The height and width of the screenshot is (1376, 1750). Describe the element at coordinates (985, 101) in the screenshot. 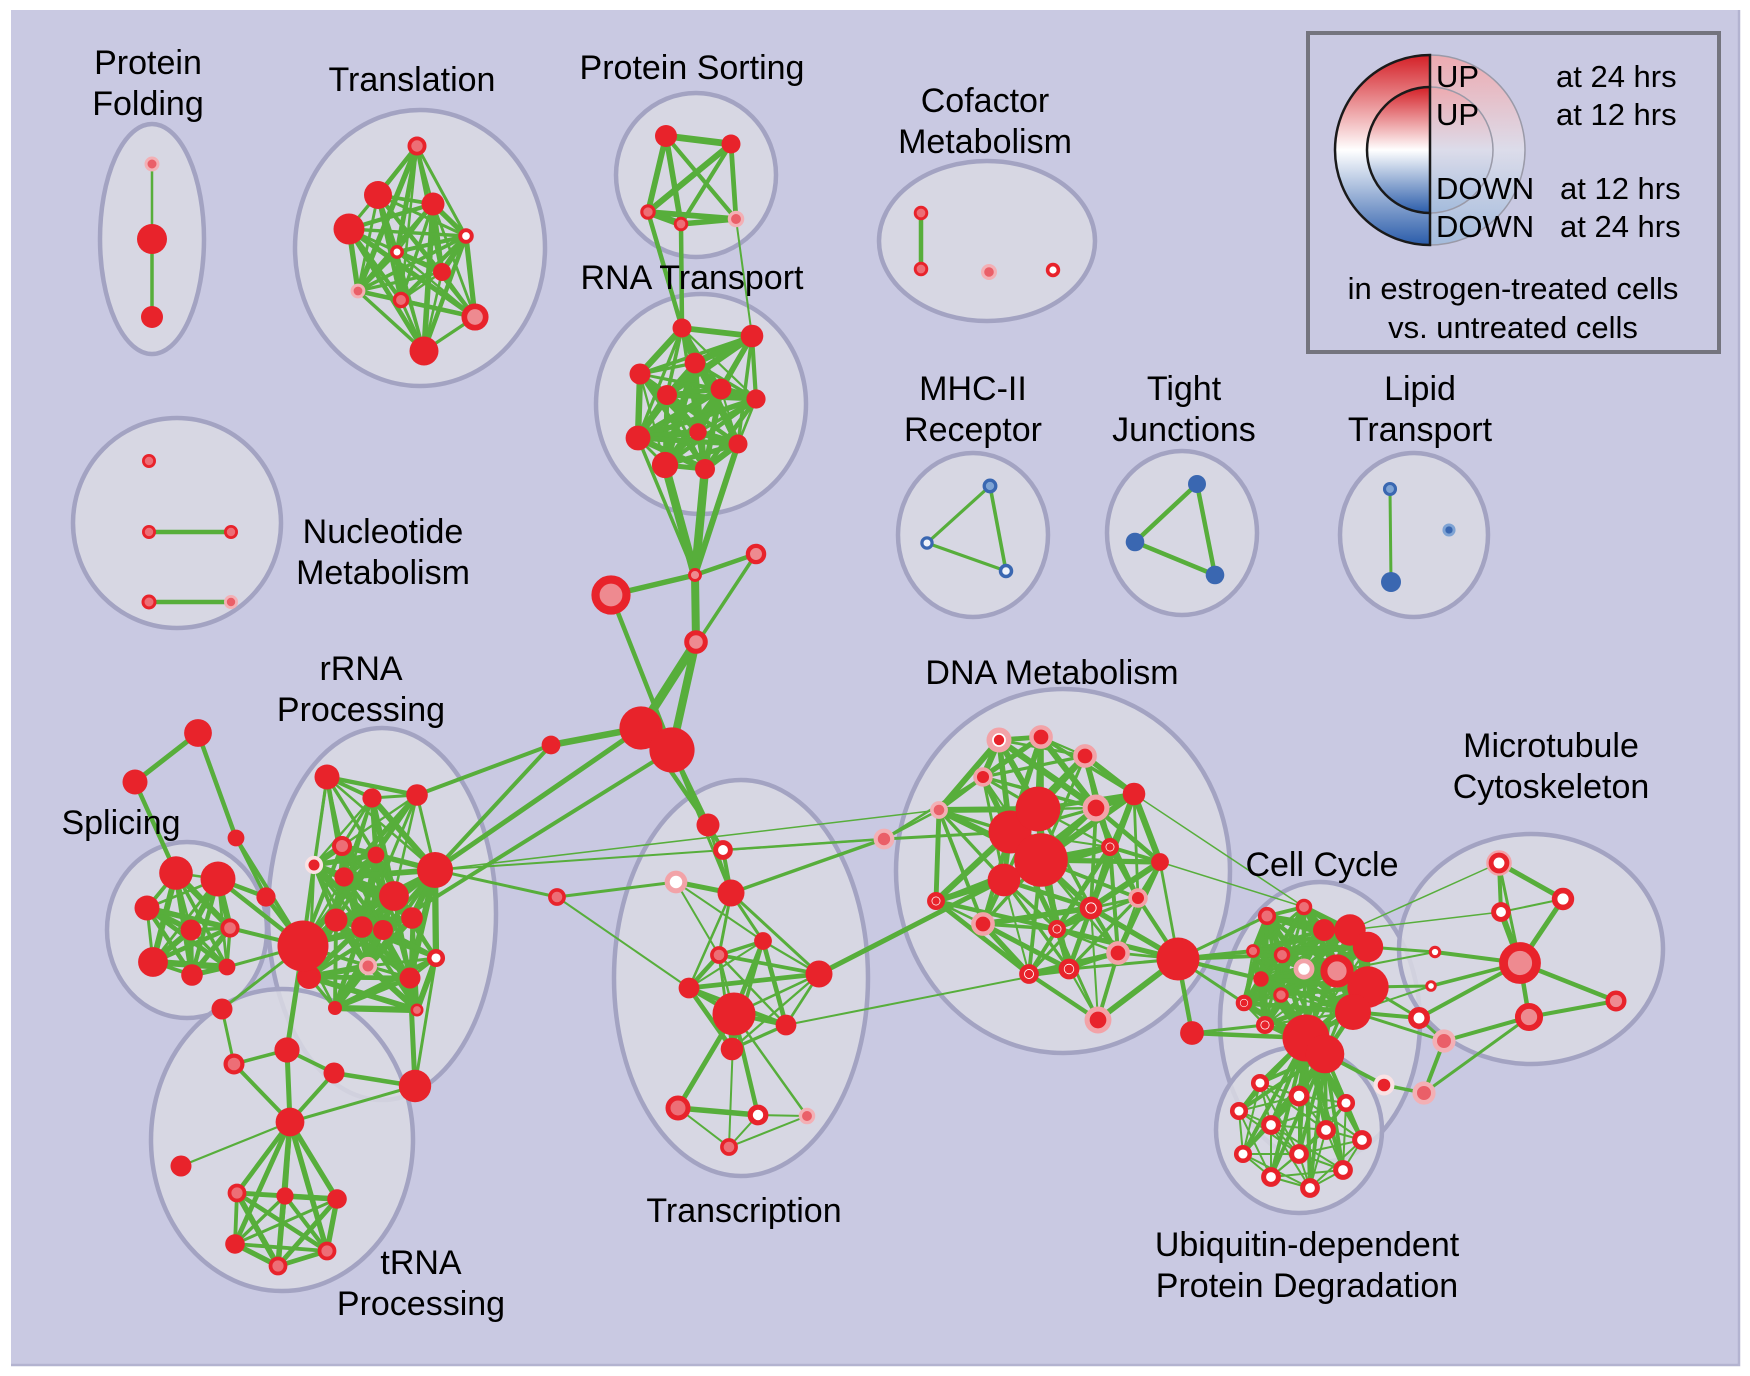

I see `svg-text: Cofactor` at that location.